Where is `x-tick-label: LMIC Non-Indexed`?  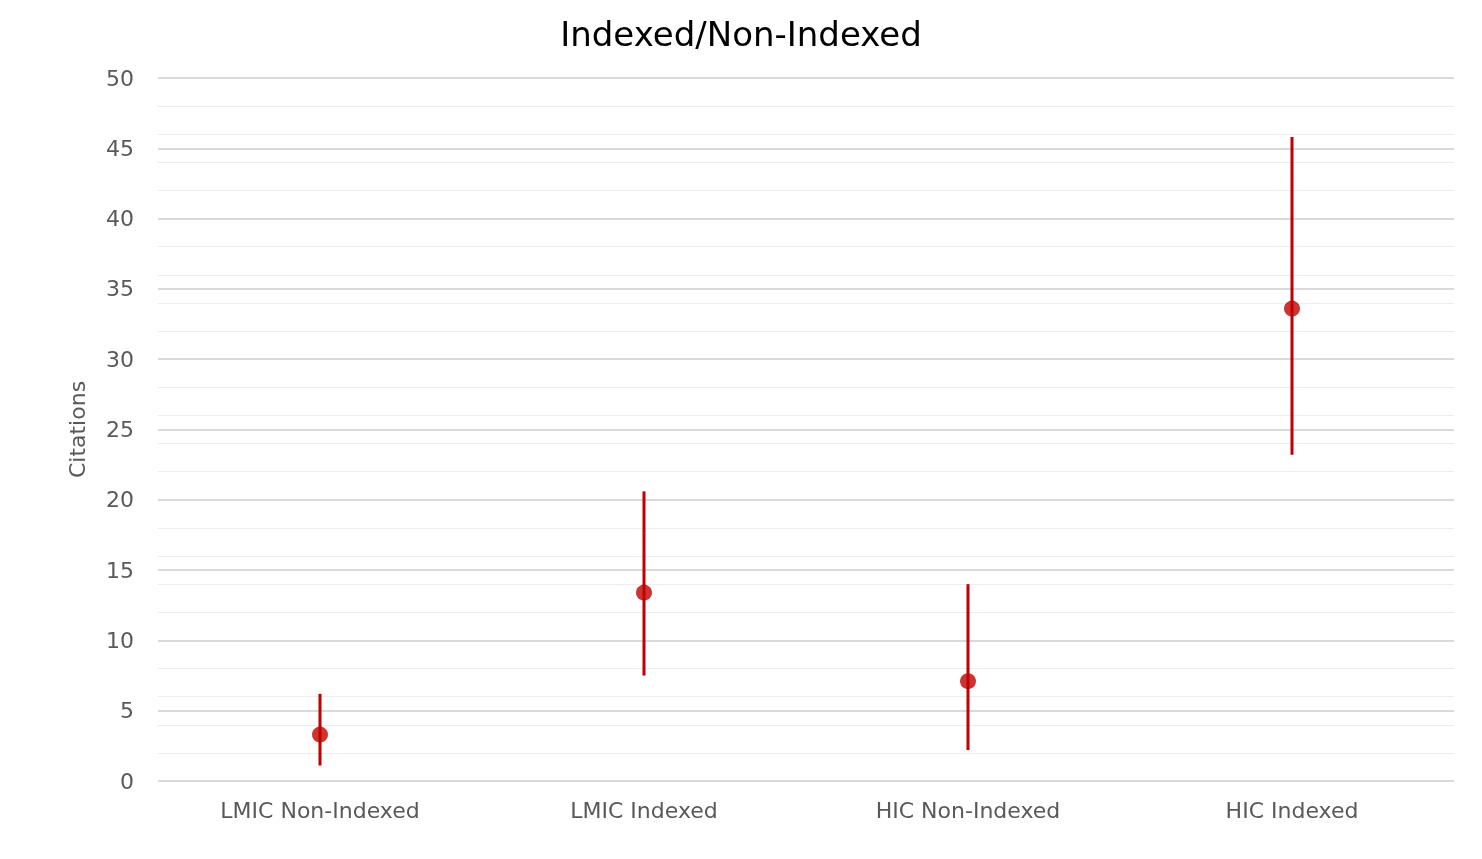 x-tick-label: LMIC Non-Indexed is located at coordinates (320, 810).